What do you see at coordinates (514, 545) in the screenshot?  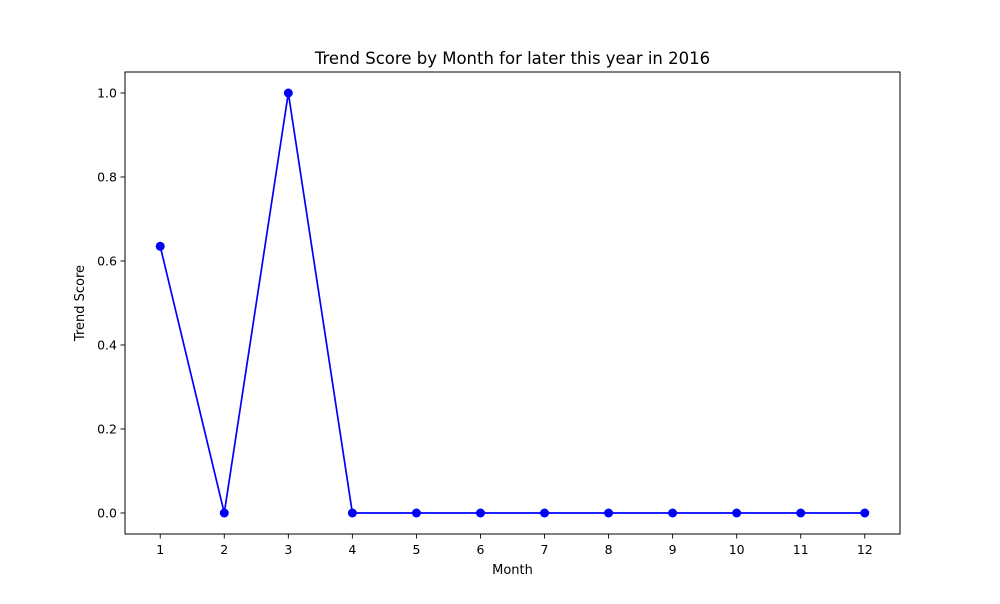 I see `x-axis: 1 2 3 4 5 6 7 8 9 10 11 12` at bounding box center [514, 545].